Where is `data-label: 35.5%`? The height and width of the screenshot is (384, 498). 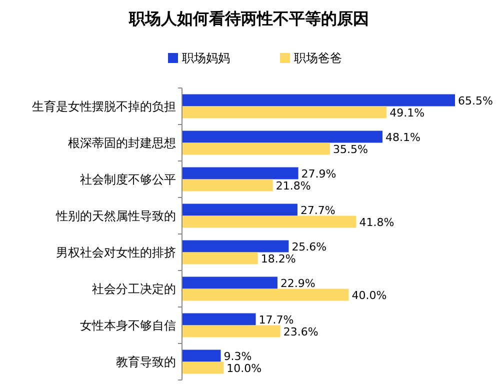 data-label: 35.5% is located at coordinates (350, 149).